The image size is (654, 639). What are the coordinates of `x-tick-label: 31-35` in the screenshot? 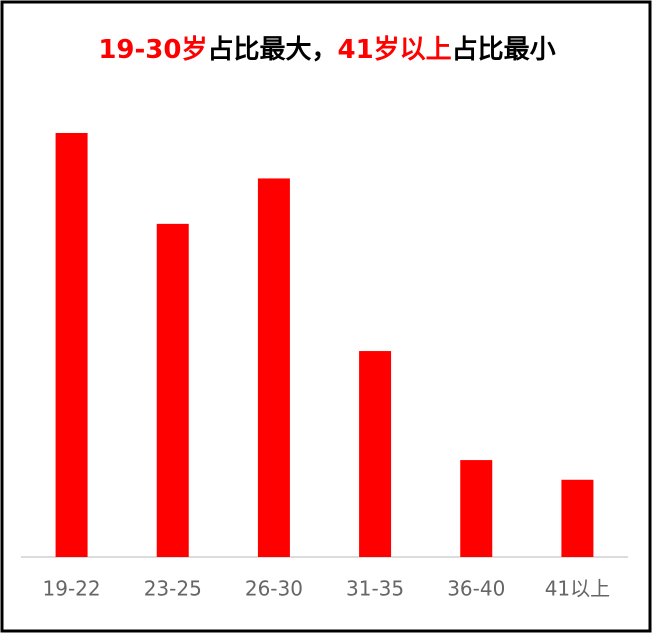 It's located at (375, 589).